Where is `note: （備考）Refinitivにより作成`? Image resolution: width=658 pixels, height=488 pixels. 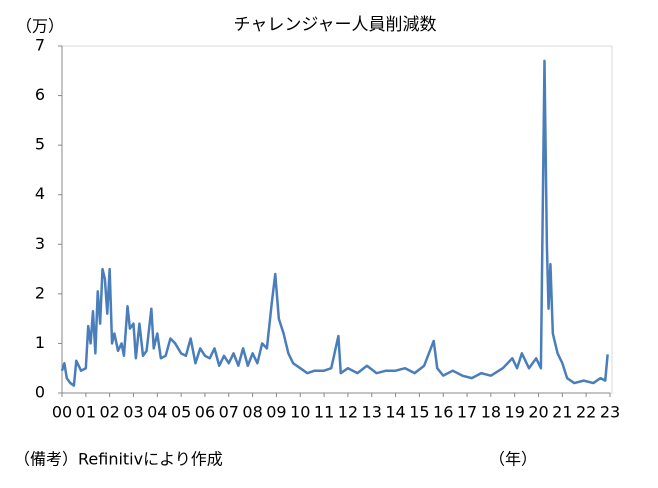
note: （備考）Refinitivにより作成 is located at coordinates (118, 459).